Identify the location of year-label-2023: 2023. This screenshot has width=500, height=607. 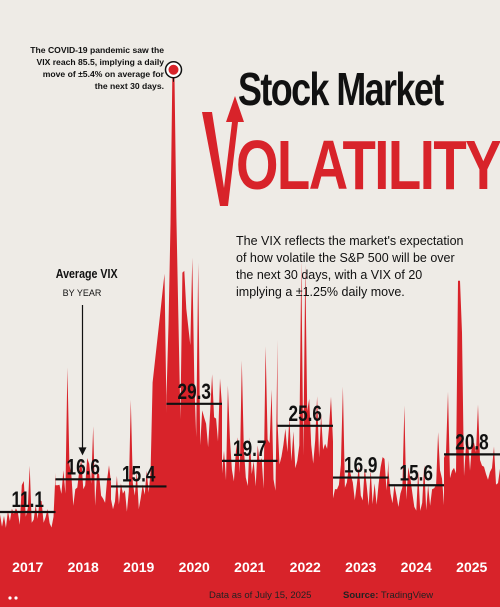
(360, 567).